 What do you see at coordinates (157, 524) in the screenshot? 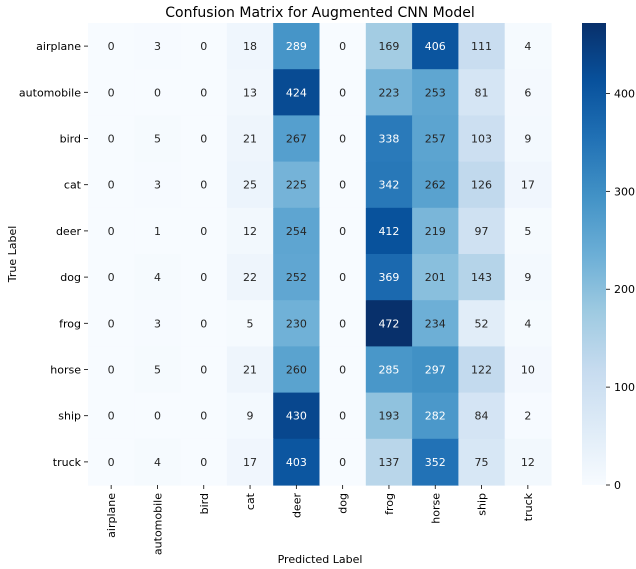
I see `x-tick-label: automobile` at bounding box center [157, 524].